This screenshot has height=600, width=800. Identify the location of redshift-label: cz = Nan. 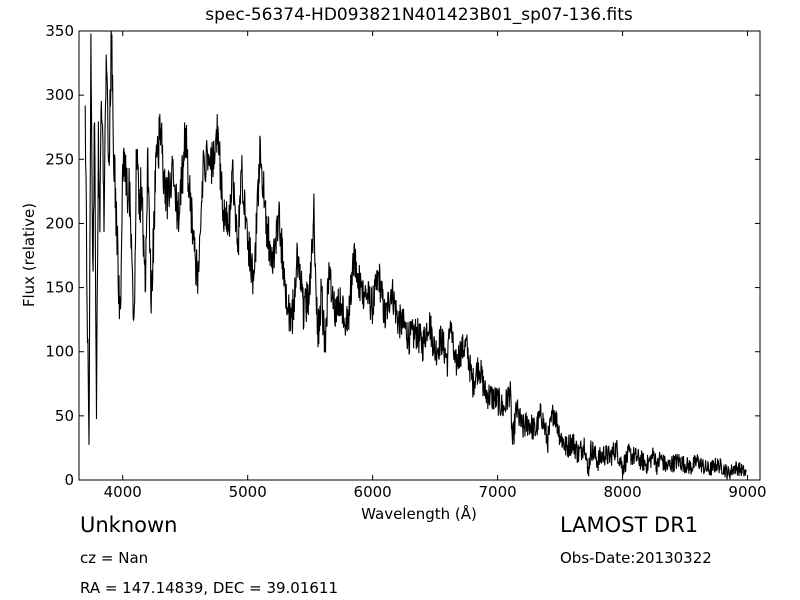
(114, 558).